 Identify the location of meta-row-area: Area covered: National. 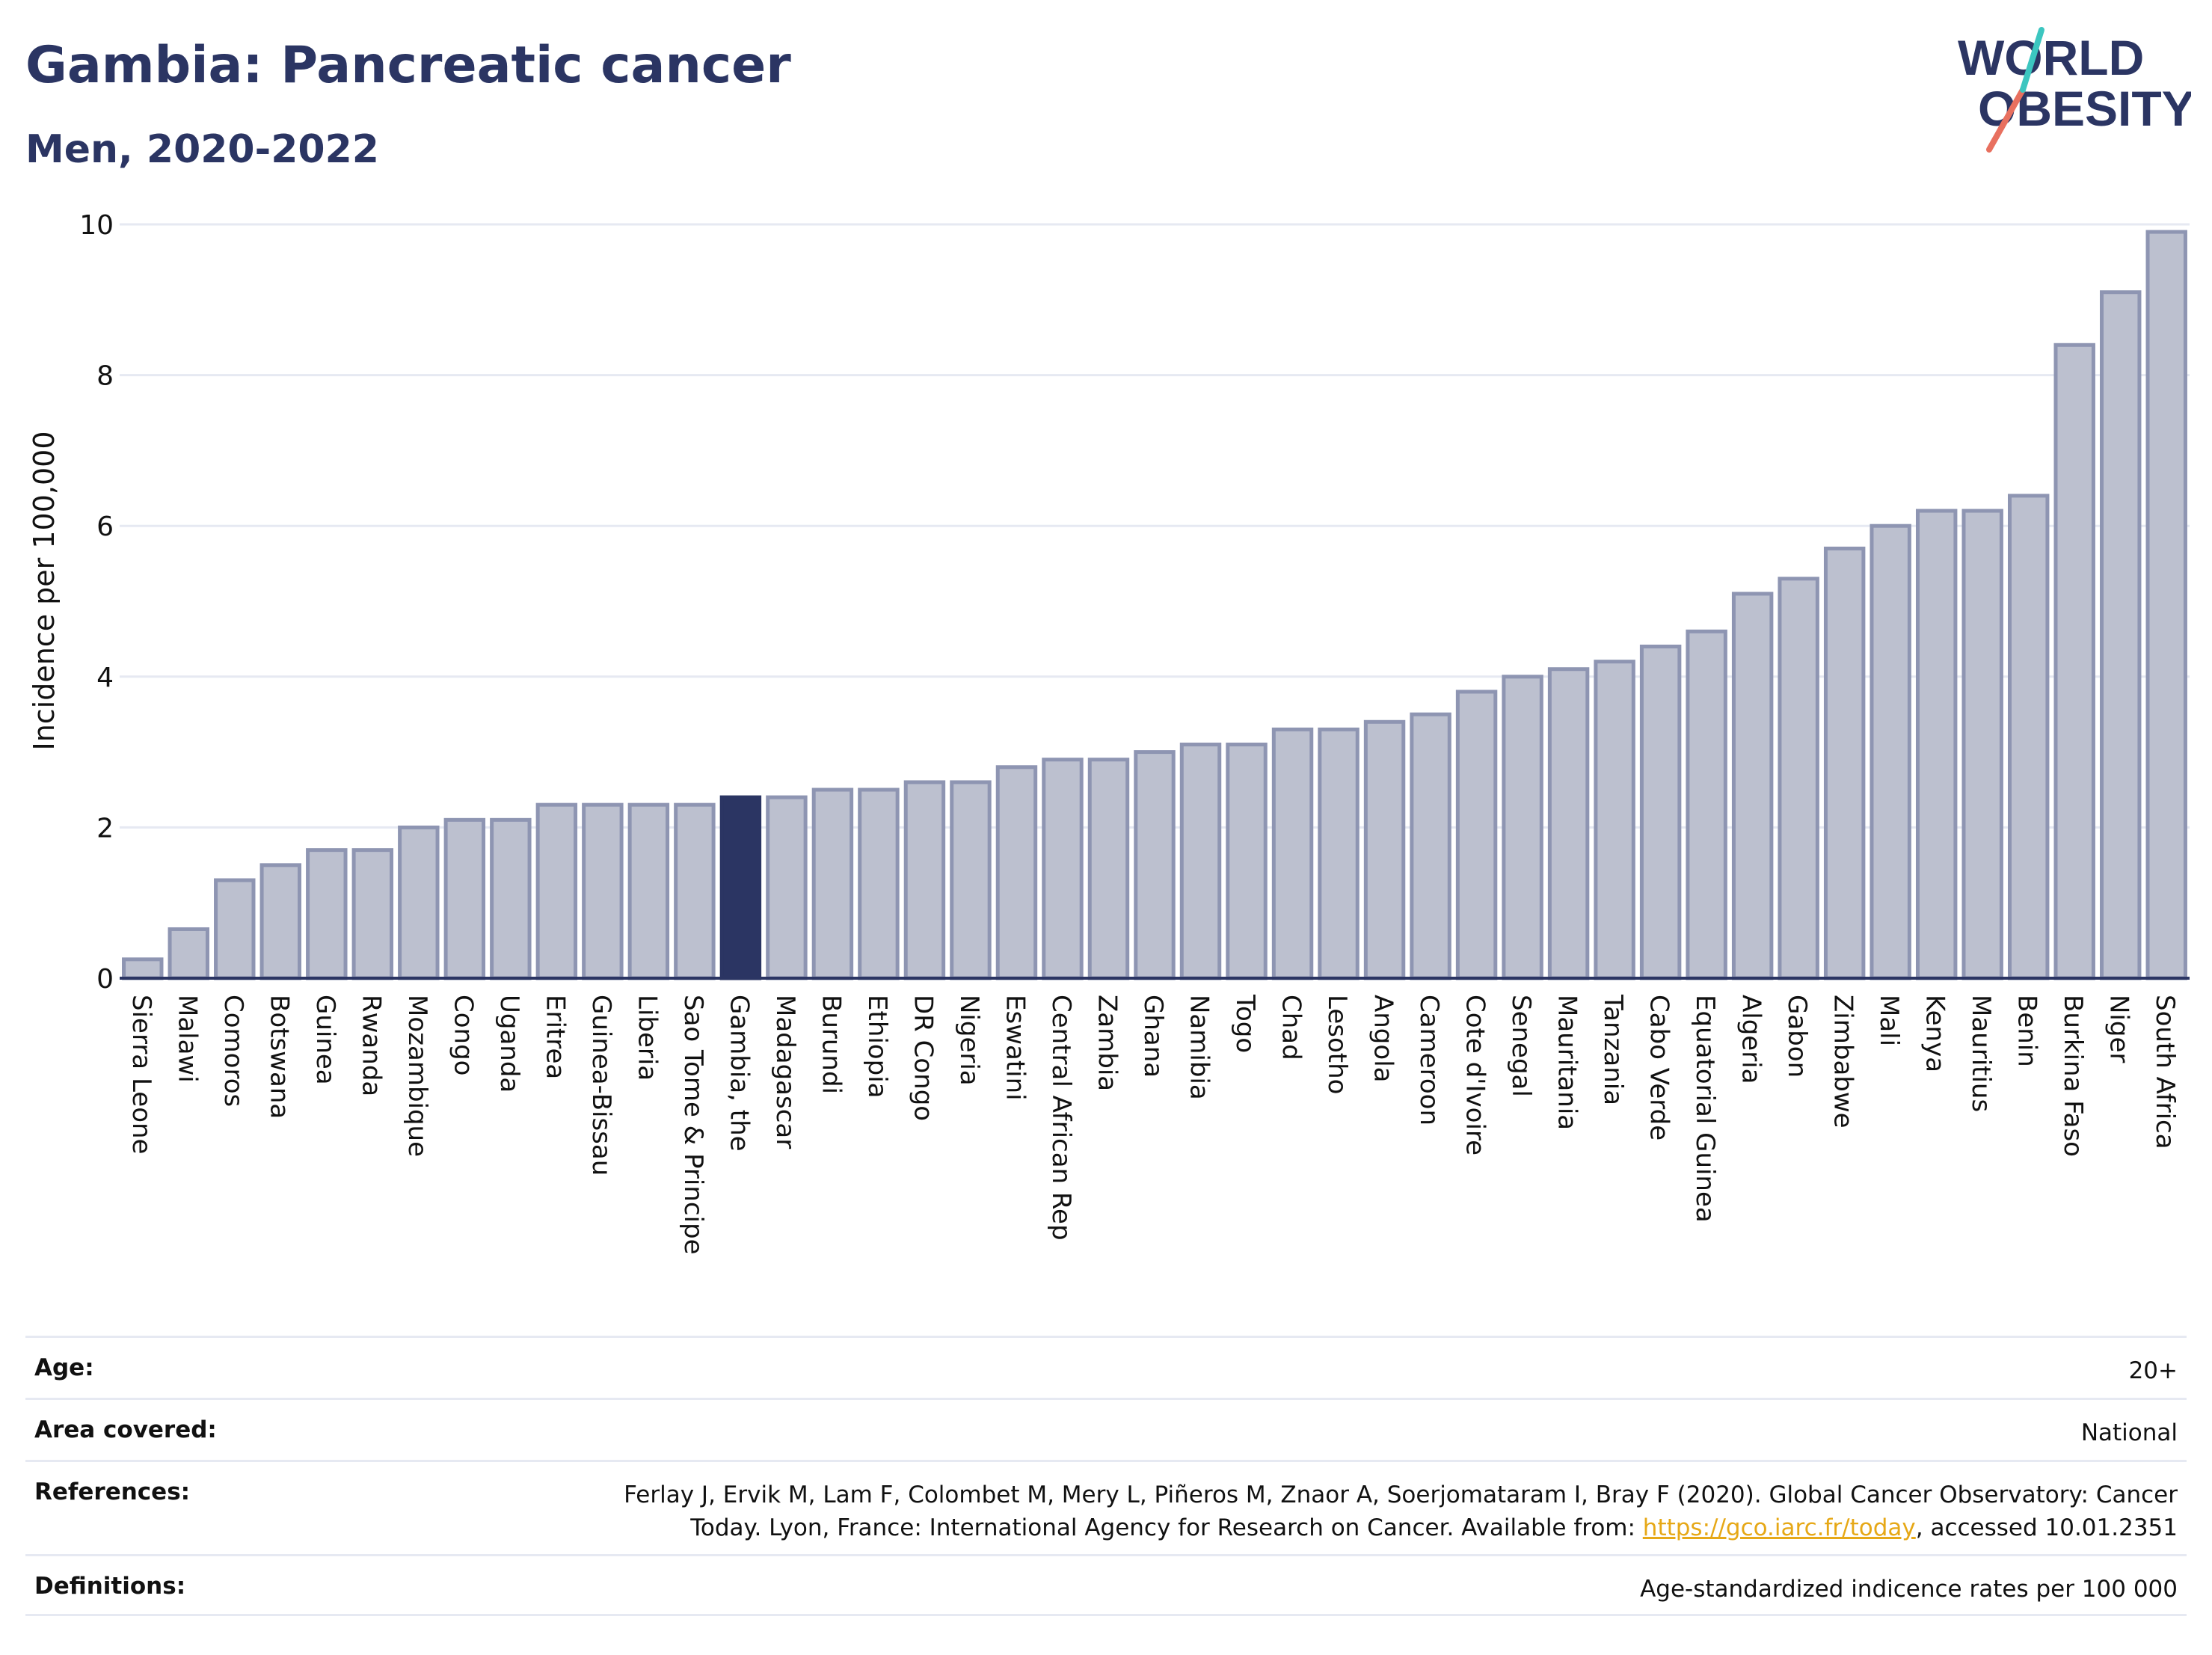
(1106, 1429).